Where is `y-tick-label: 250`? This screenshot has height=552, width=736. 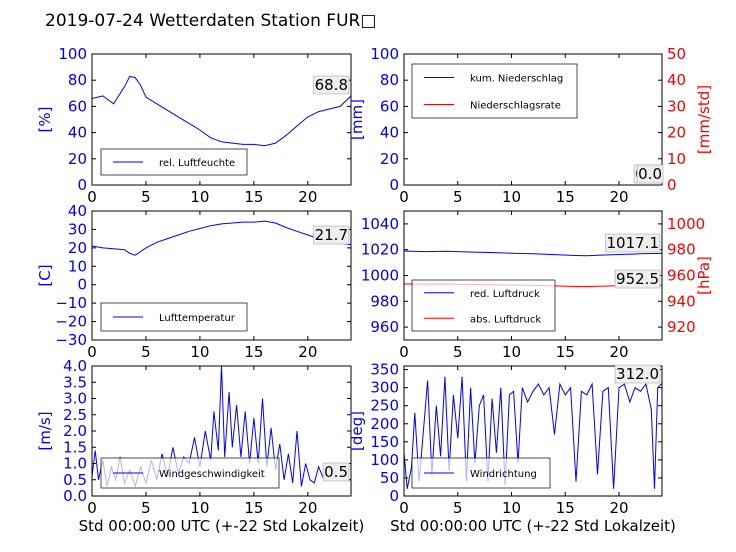
y-tick-label: 250 is located at coordinates (384, 406).